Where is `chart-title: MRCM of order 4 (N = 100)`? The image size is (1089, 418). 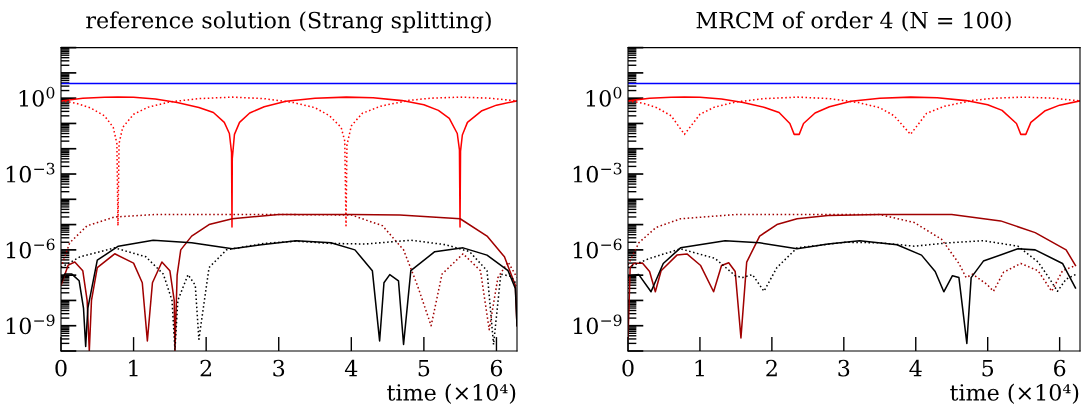
chart-title: MRCM of order 4 (N = 100) is located at coordinates (853, 21).